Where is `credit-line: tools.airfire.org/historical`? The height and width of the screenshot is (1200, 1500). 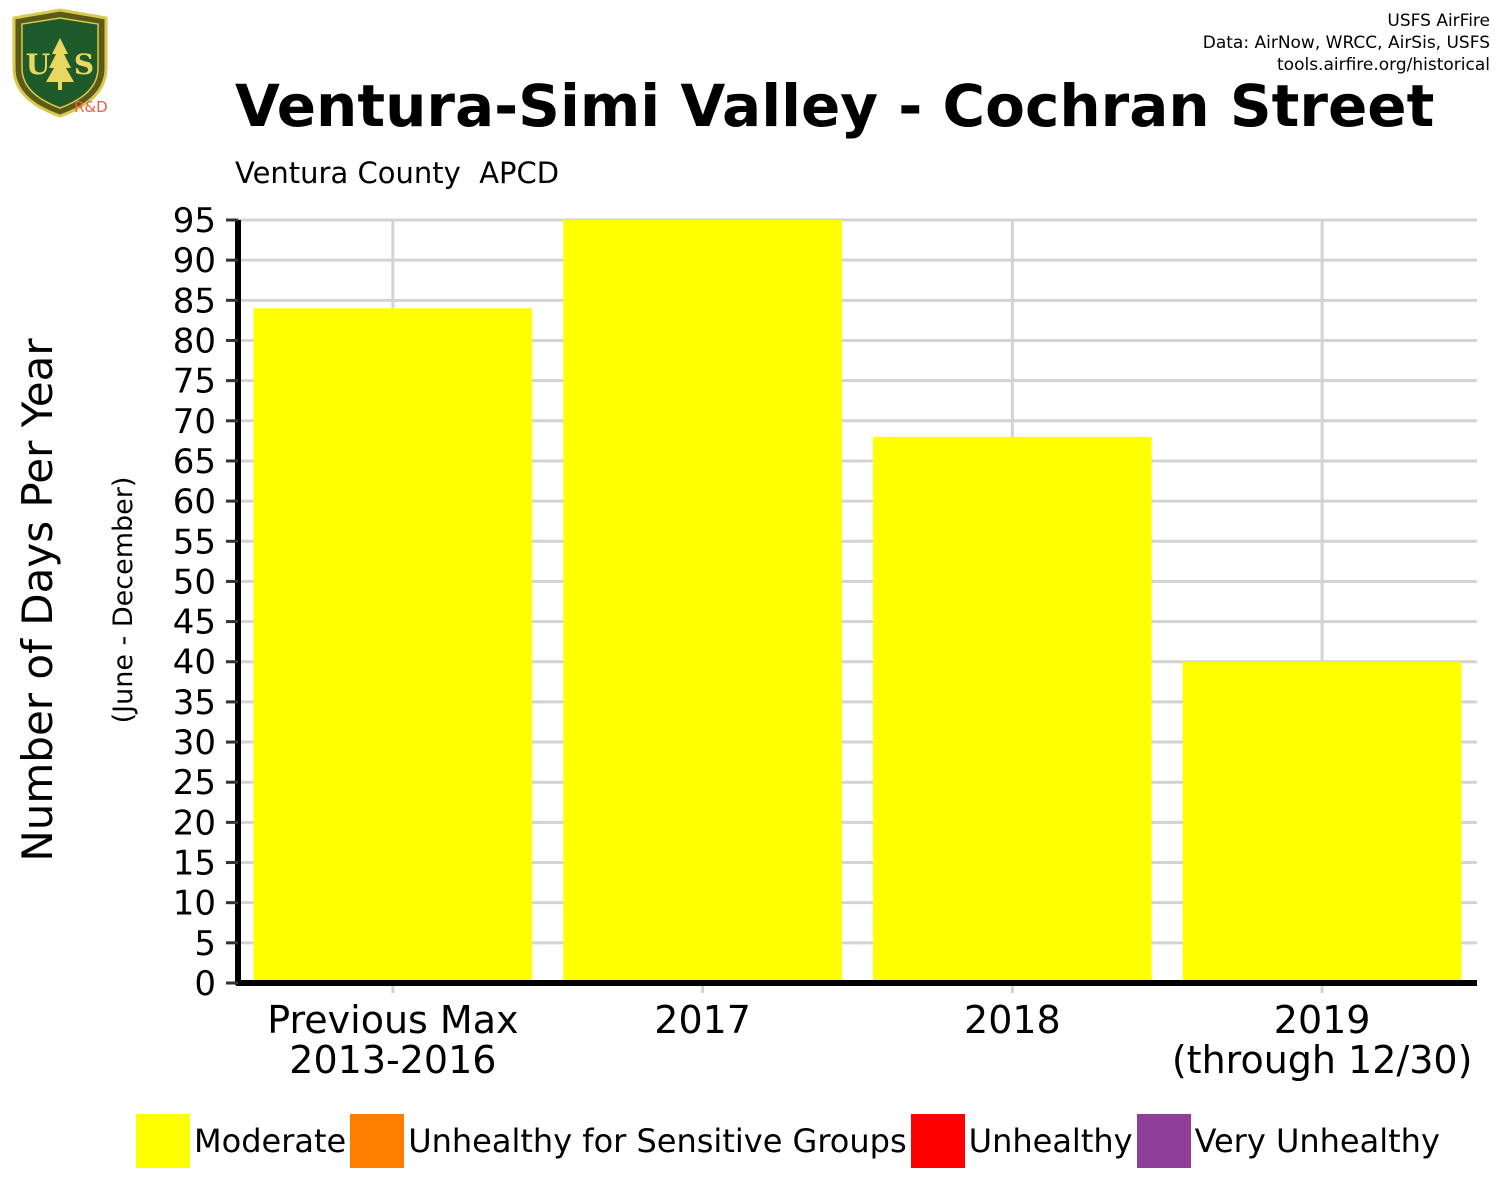
credit-line: tools.airfire.org/historical is located at coordinates (1383, 65).